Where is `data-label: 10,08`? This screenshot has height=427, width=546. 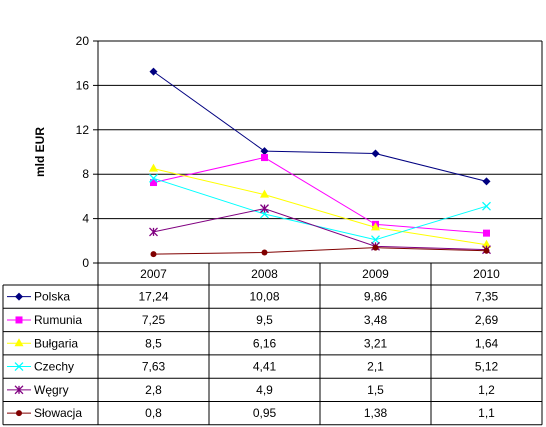 data-label: 10,08 is located at coordinates (264, 297).